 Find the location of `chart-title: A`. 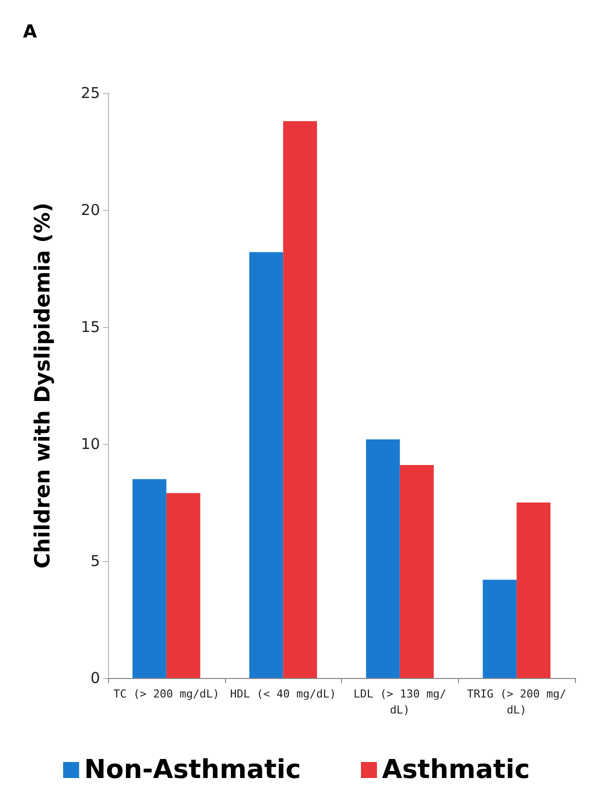

chart-title: A is located at coordinates (30, 32).